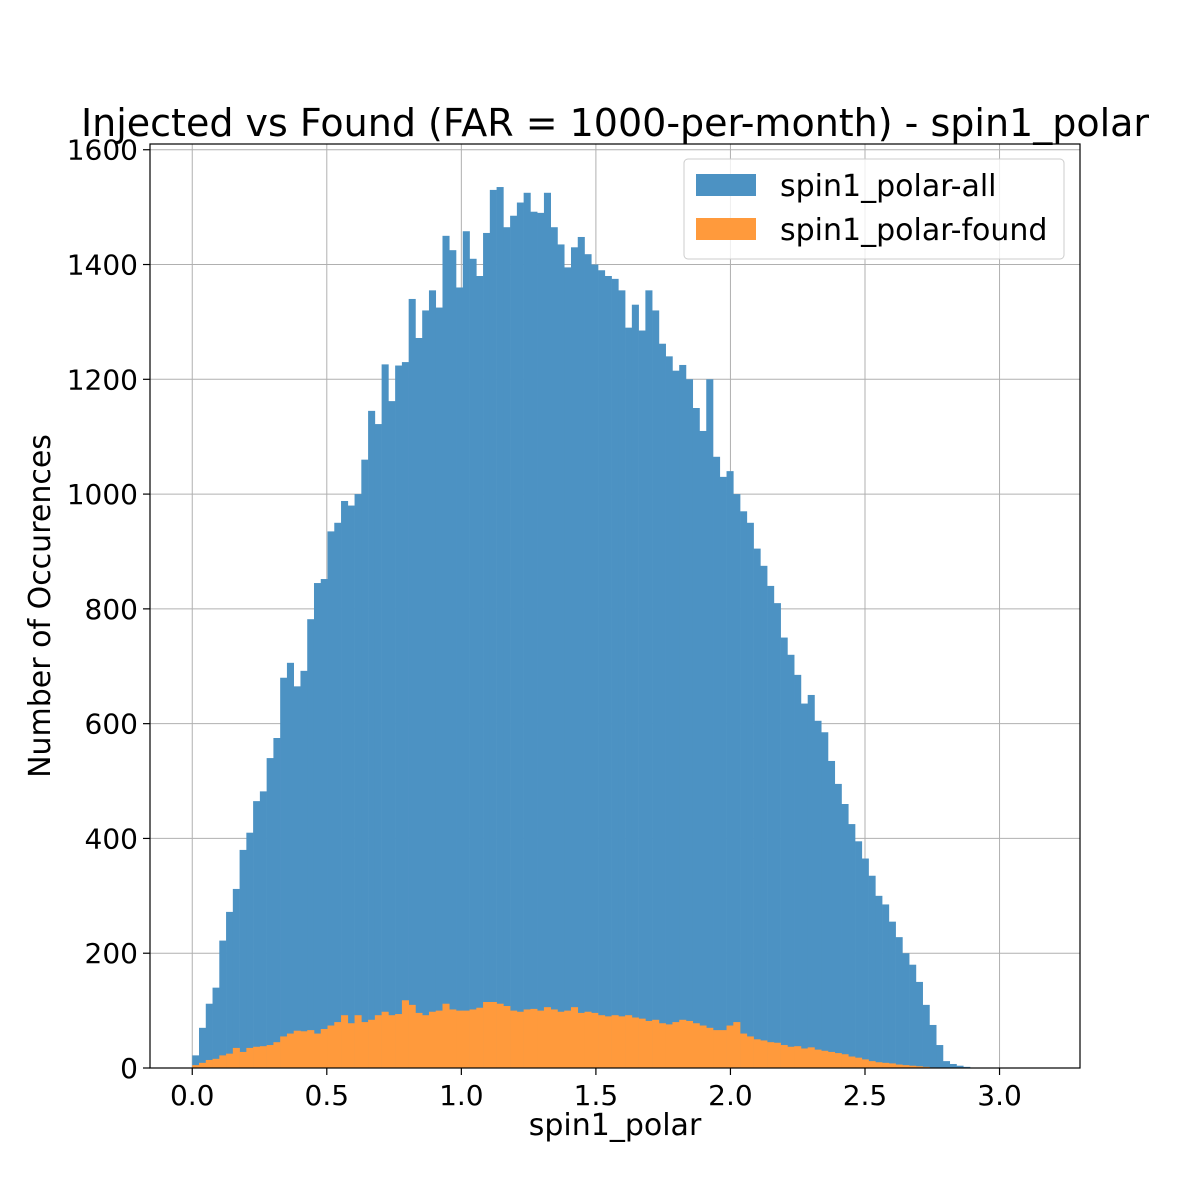 This screenshot has width=1200, height=1200. I want to click on x-tick-label-1: 0.5, so click(327, 1095).